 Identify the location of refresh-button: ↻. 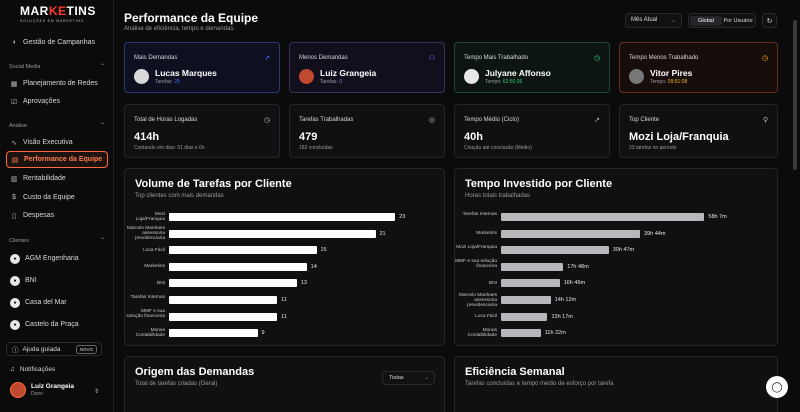
(769, 20).